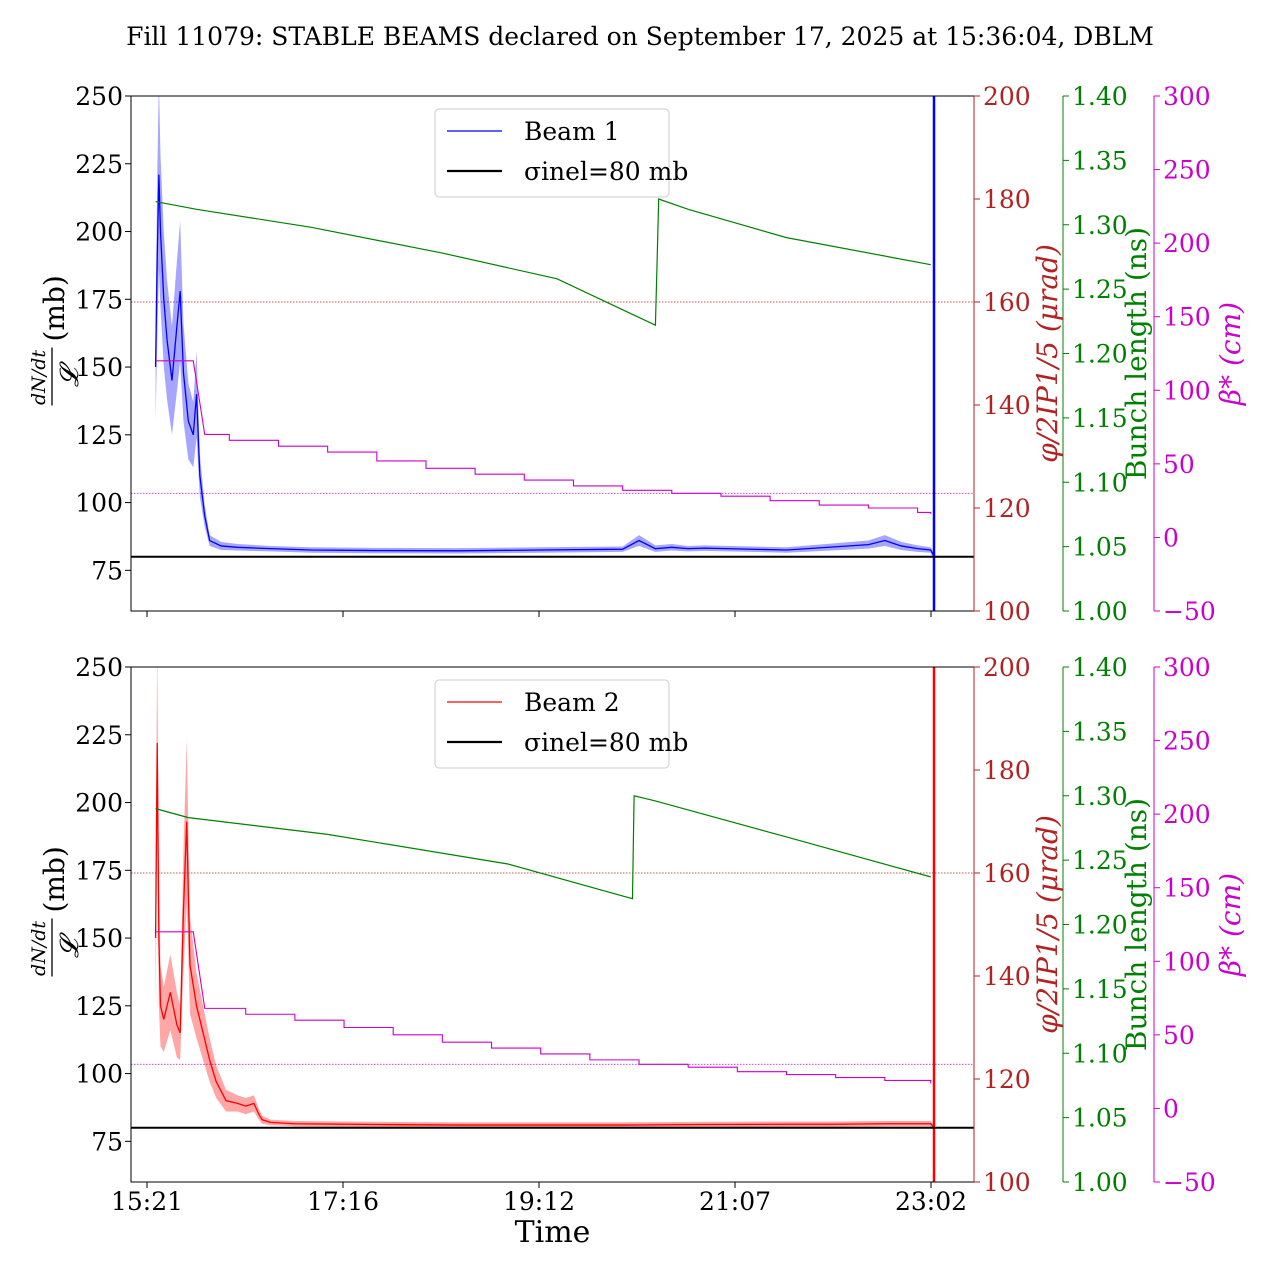  I want to click on x-tick-label: 17:16, so click(343, 1201).